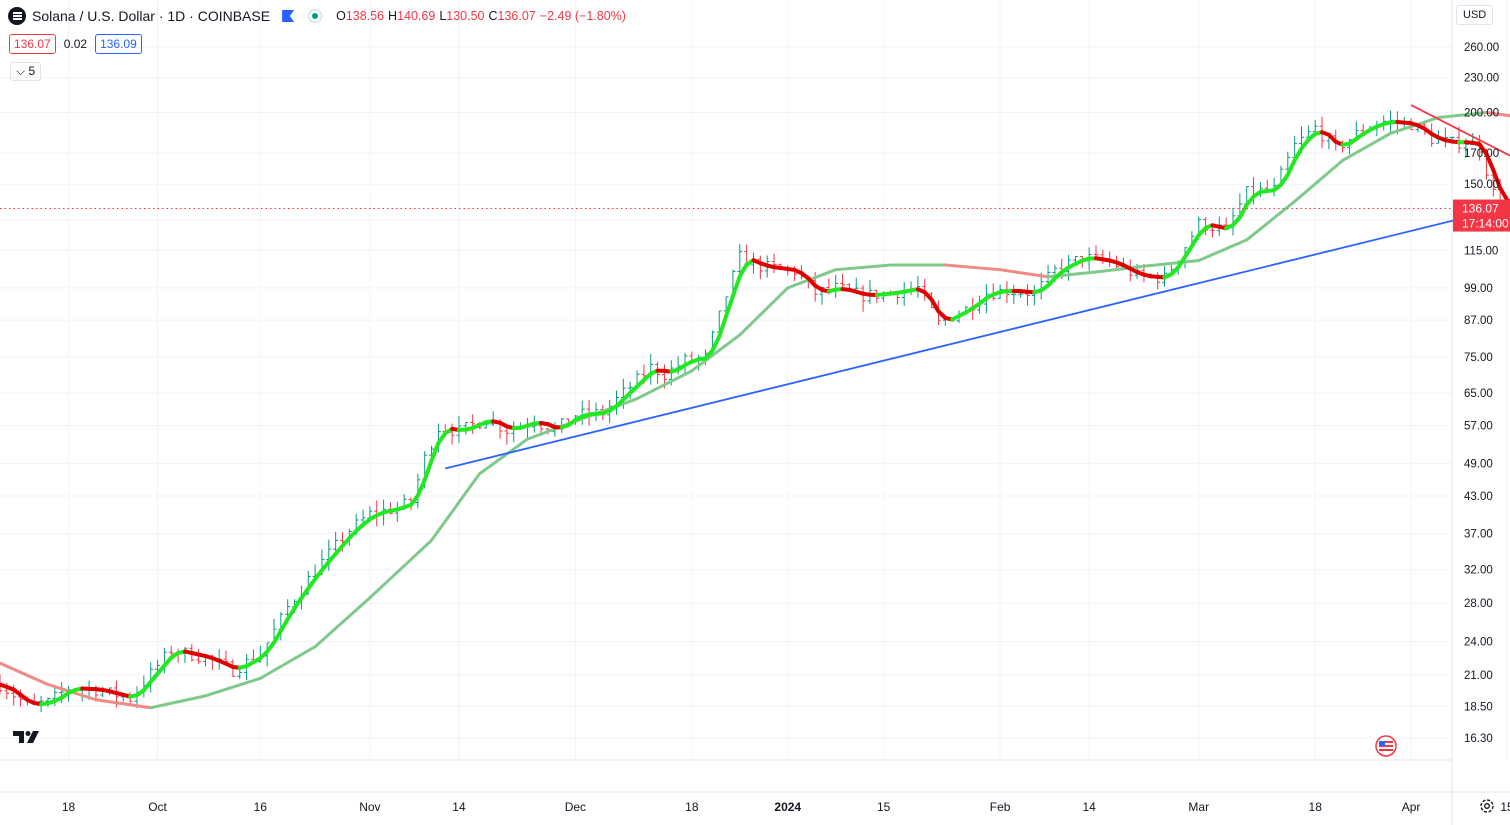 The image size is (1510, 825). Describe the element at coordinates (1478, 289) in the screenshot. I see `price-tick-label: 99.00` at that location.